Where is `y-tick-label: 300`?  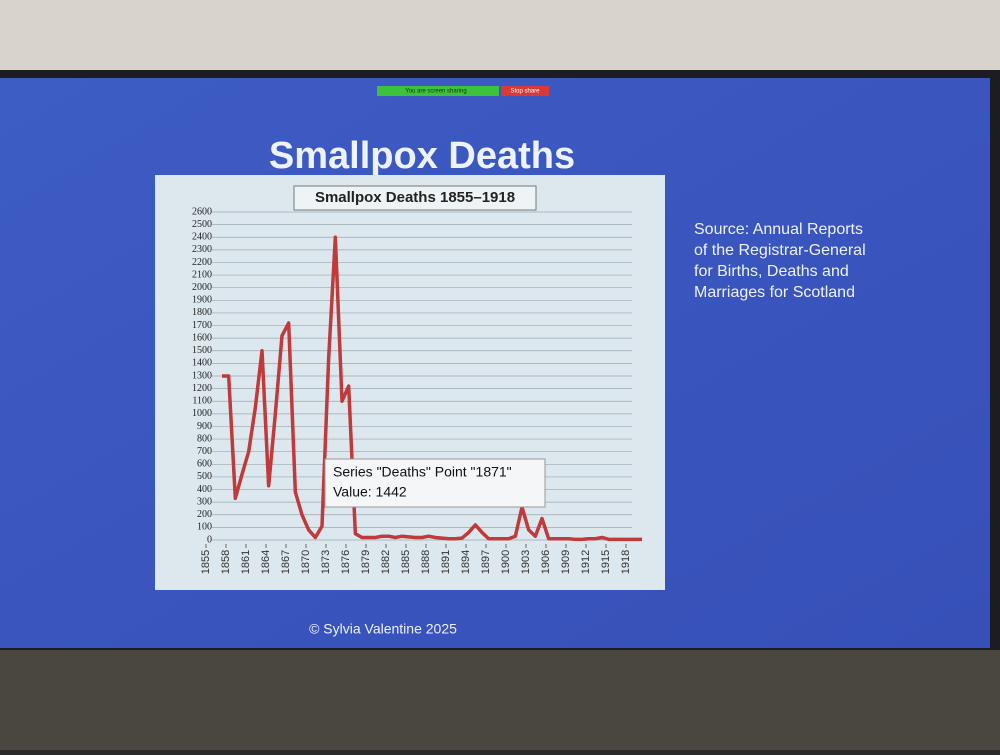 y-tick-label: 300 is located at coordinates (204, 501).